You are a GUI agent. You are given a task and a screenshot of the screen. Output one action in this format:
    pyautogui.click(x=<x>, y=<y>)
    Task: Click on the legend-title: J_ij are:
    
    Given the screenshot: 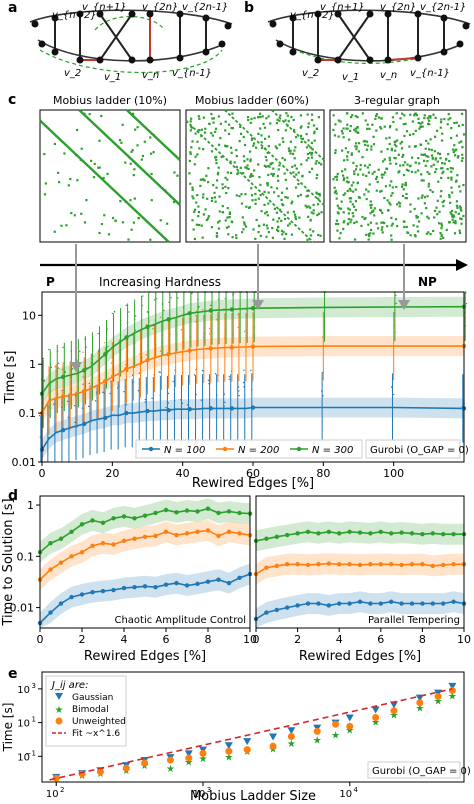 What is the action you would take?
    pyautogui.click(x=69, y=685)
    